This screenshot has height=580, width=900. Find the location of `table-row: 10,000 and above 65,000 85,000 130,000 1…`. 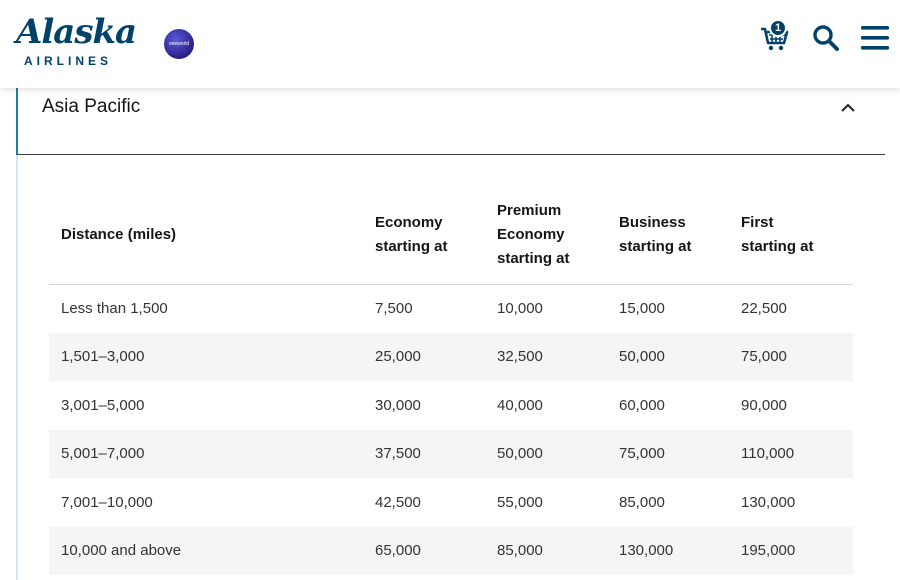

table-row: 10,000 and above 65,000 85,000 130,000 1… is located at coordinates (451, 550).